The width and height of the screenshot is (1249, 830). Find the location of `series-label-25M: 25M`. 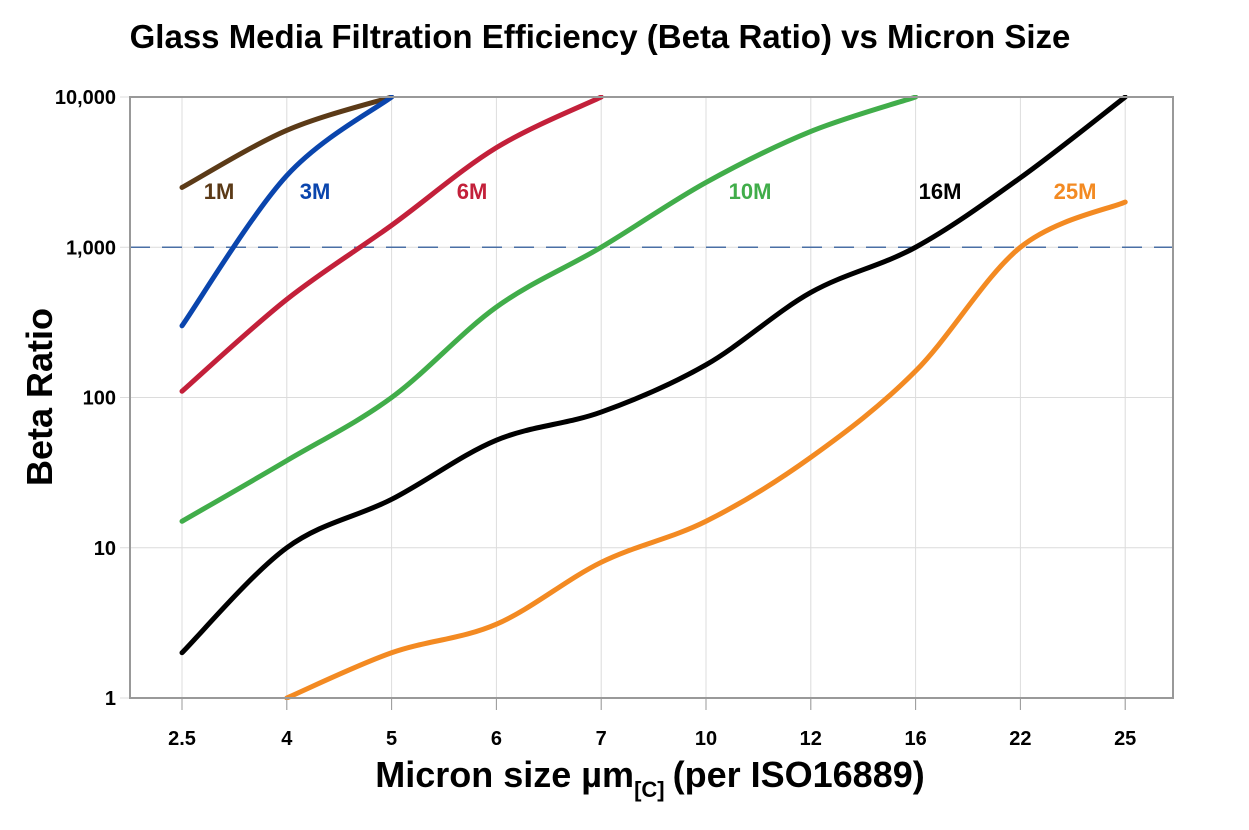

series-label-25M: 25M is located at coordinates (1075, 191).